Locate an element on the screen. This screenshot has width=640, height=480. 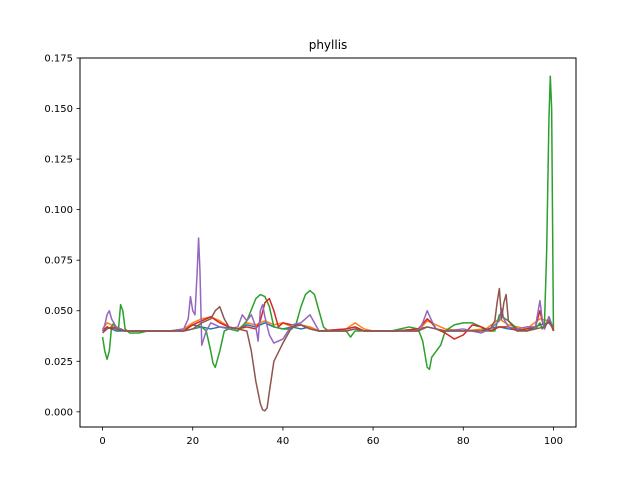
y-tick-label: 0.000 is located at coordinates (58, 412).